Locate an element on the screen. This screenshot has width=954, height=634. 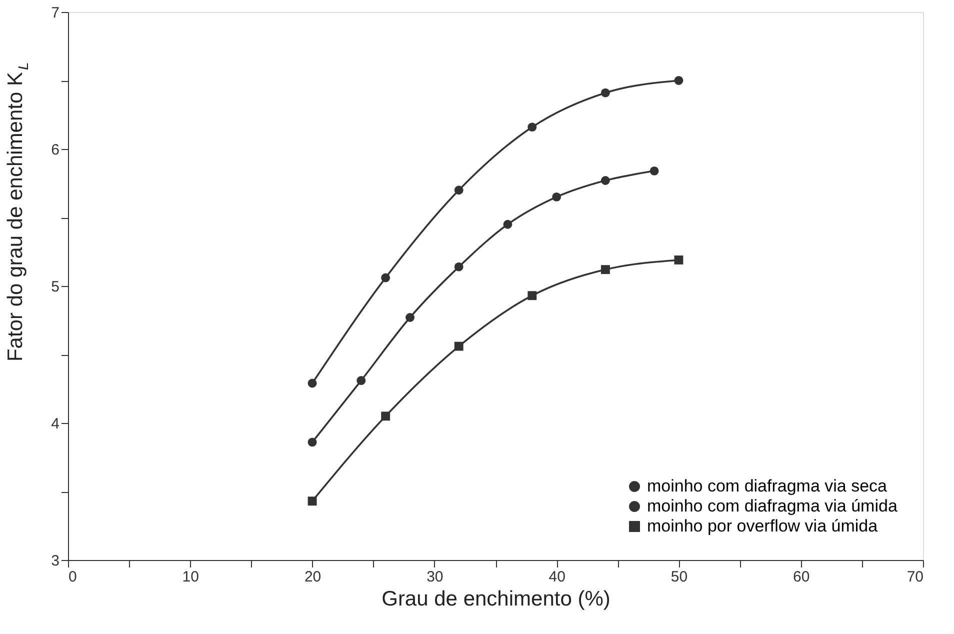
x-tick-label: 10 is located at coordinates (190, 577).